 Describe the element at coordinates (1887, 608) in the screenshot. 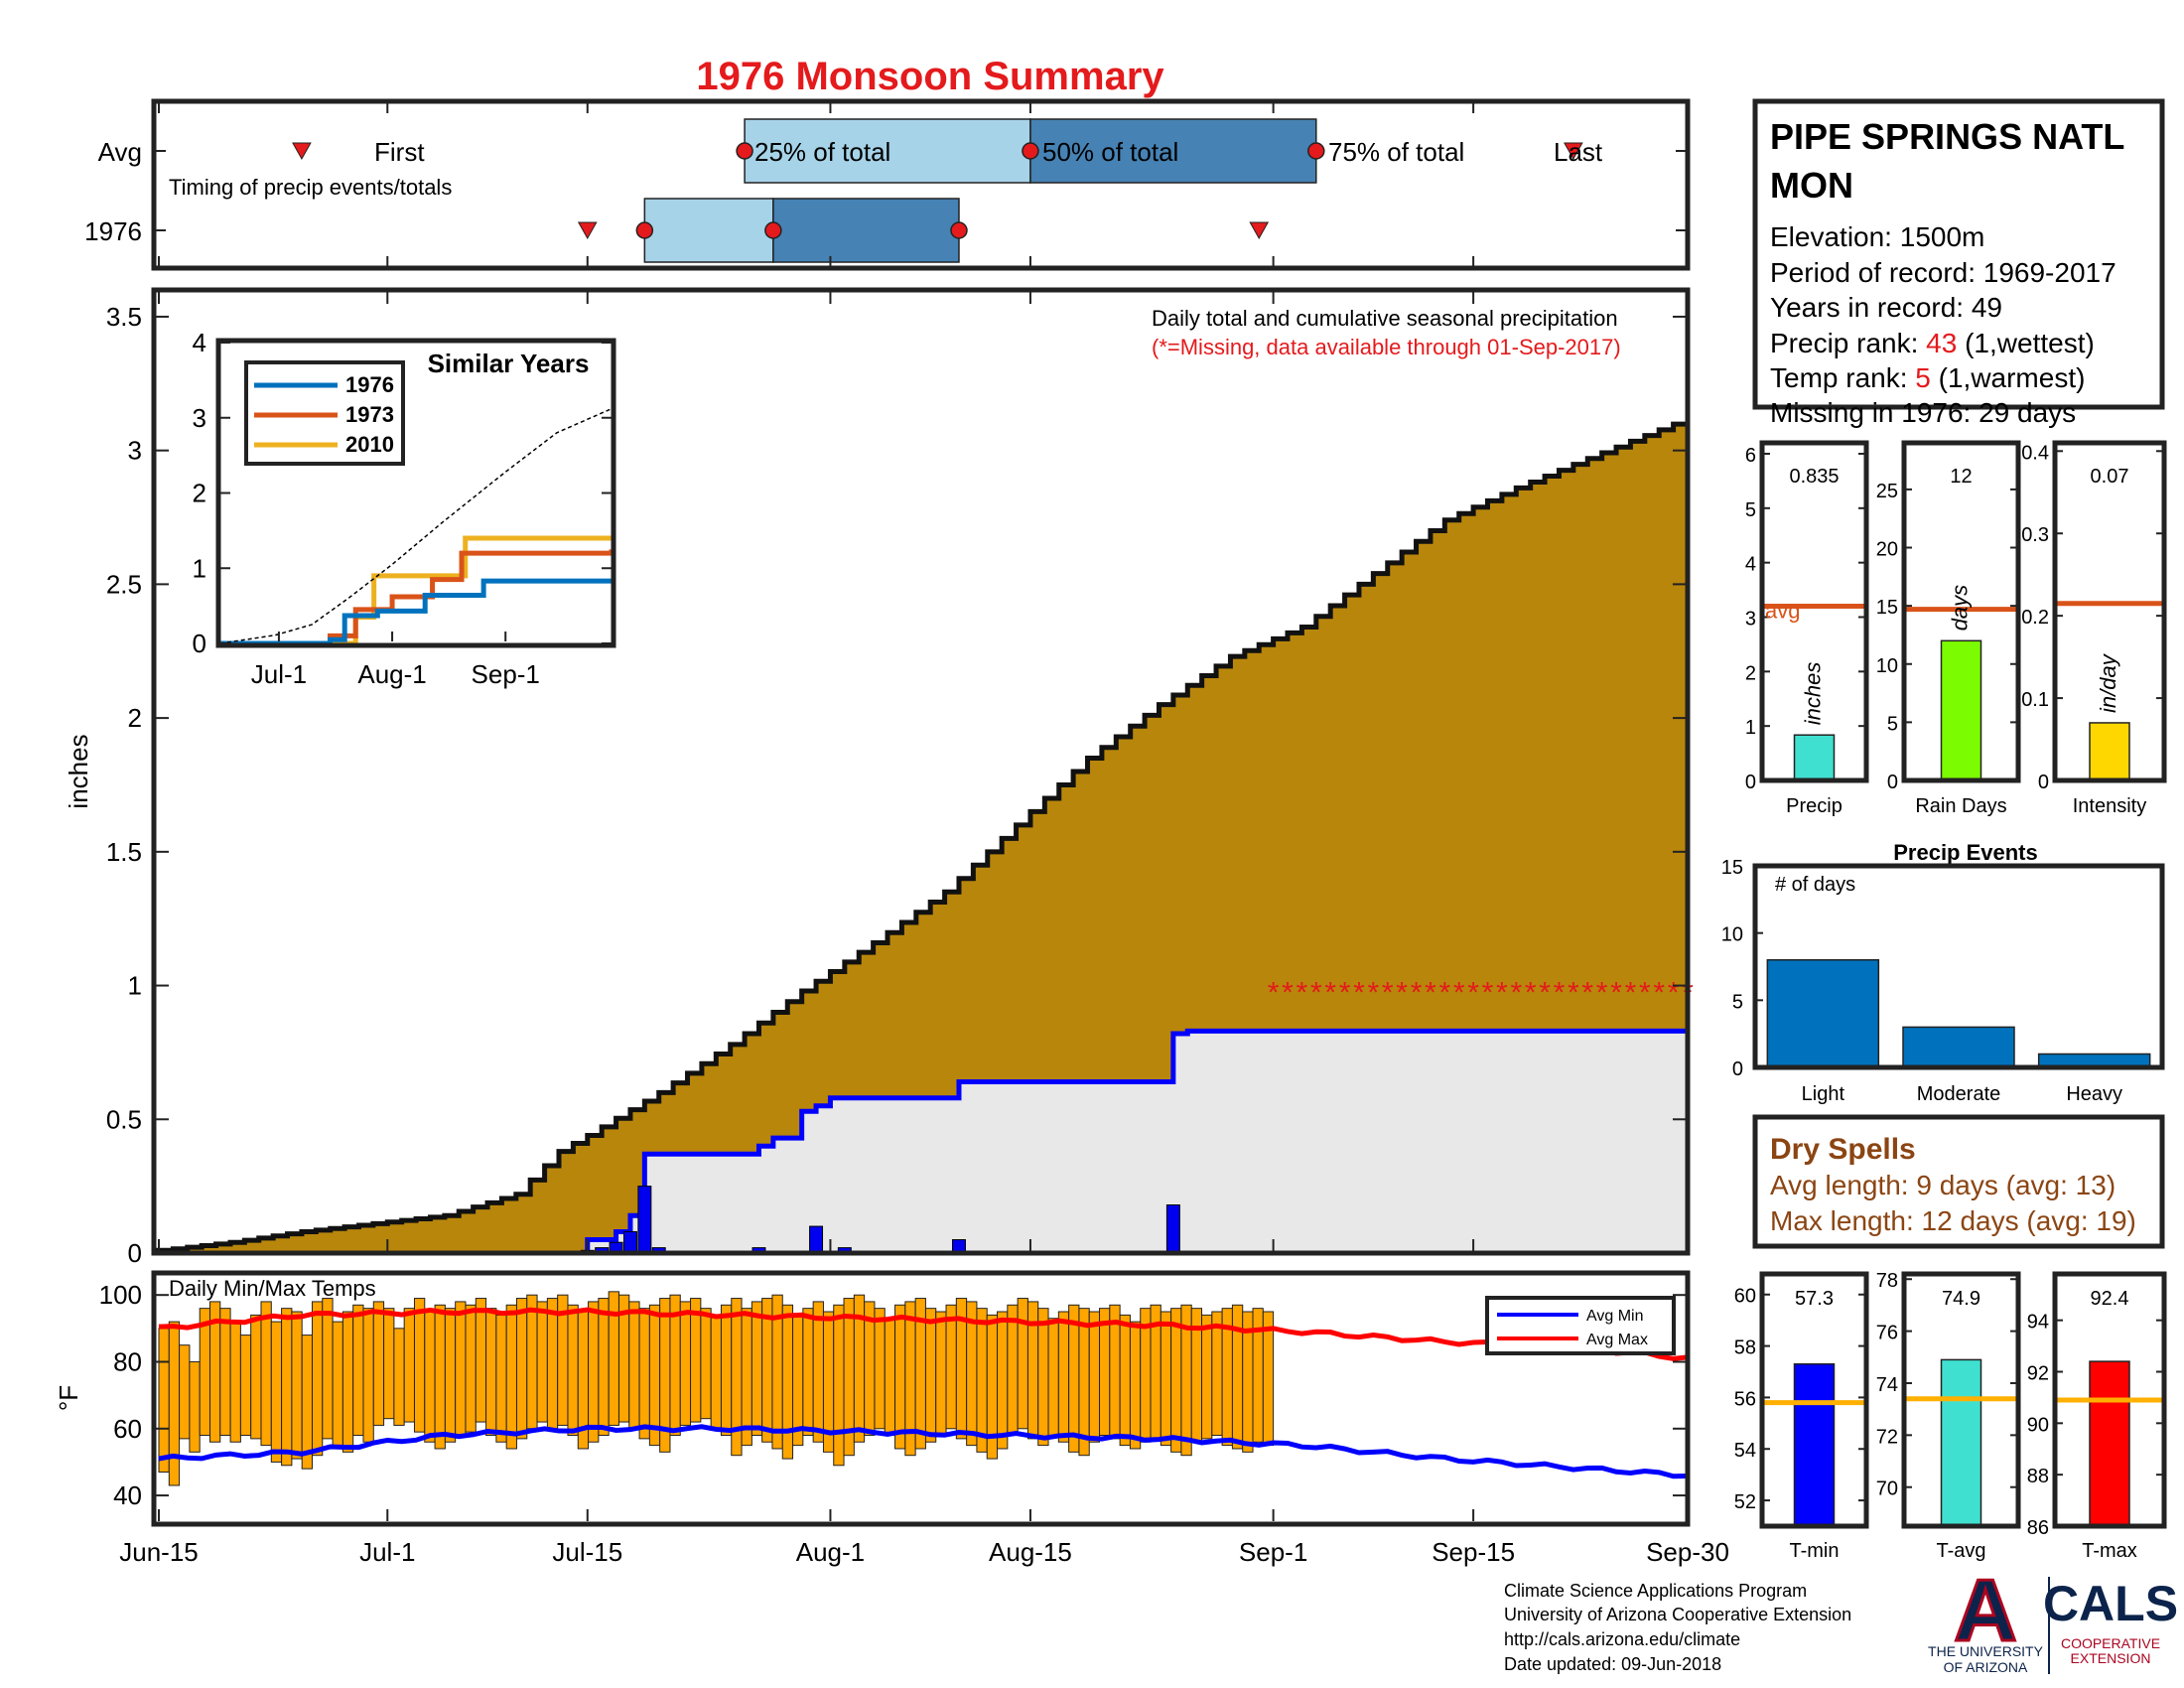

I see `stat-ytick-label: 15` at that location.